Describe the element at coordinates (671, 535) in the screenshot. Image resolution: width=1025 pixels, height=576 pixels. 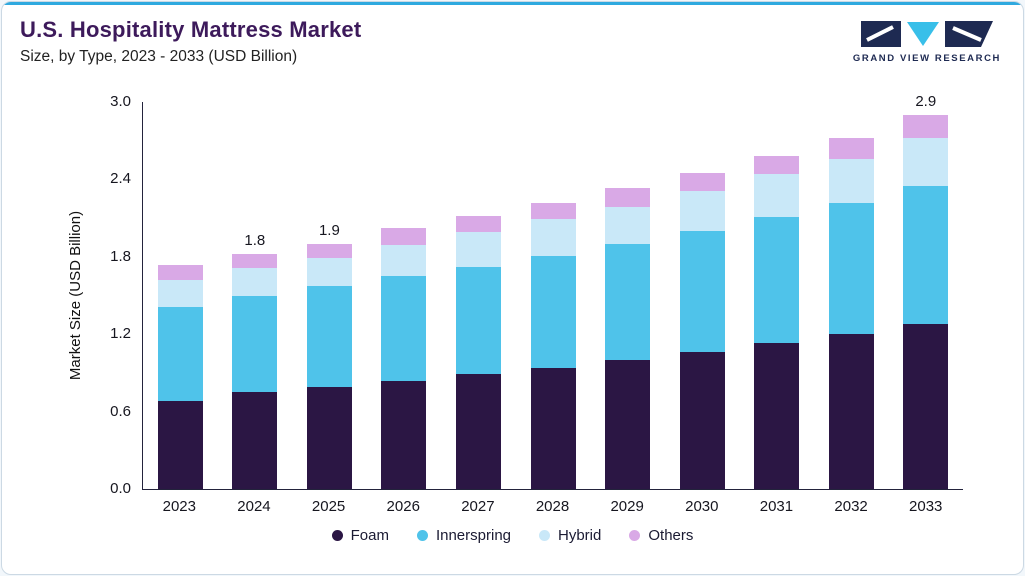
I see `legend-label: Others` at that location.